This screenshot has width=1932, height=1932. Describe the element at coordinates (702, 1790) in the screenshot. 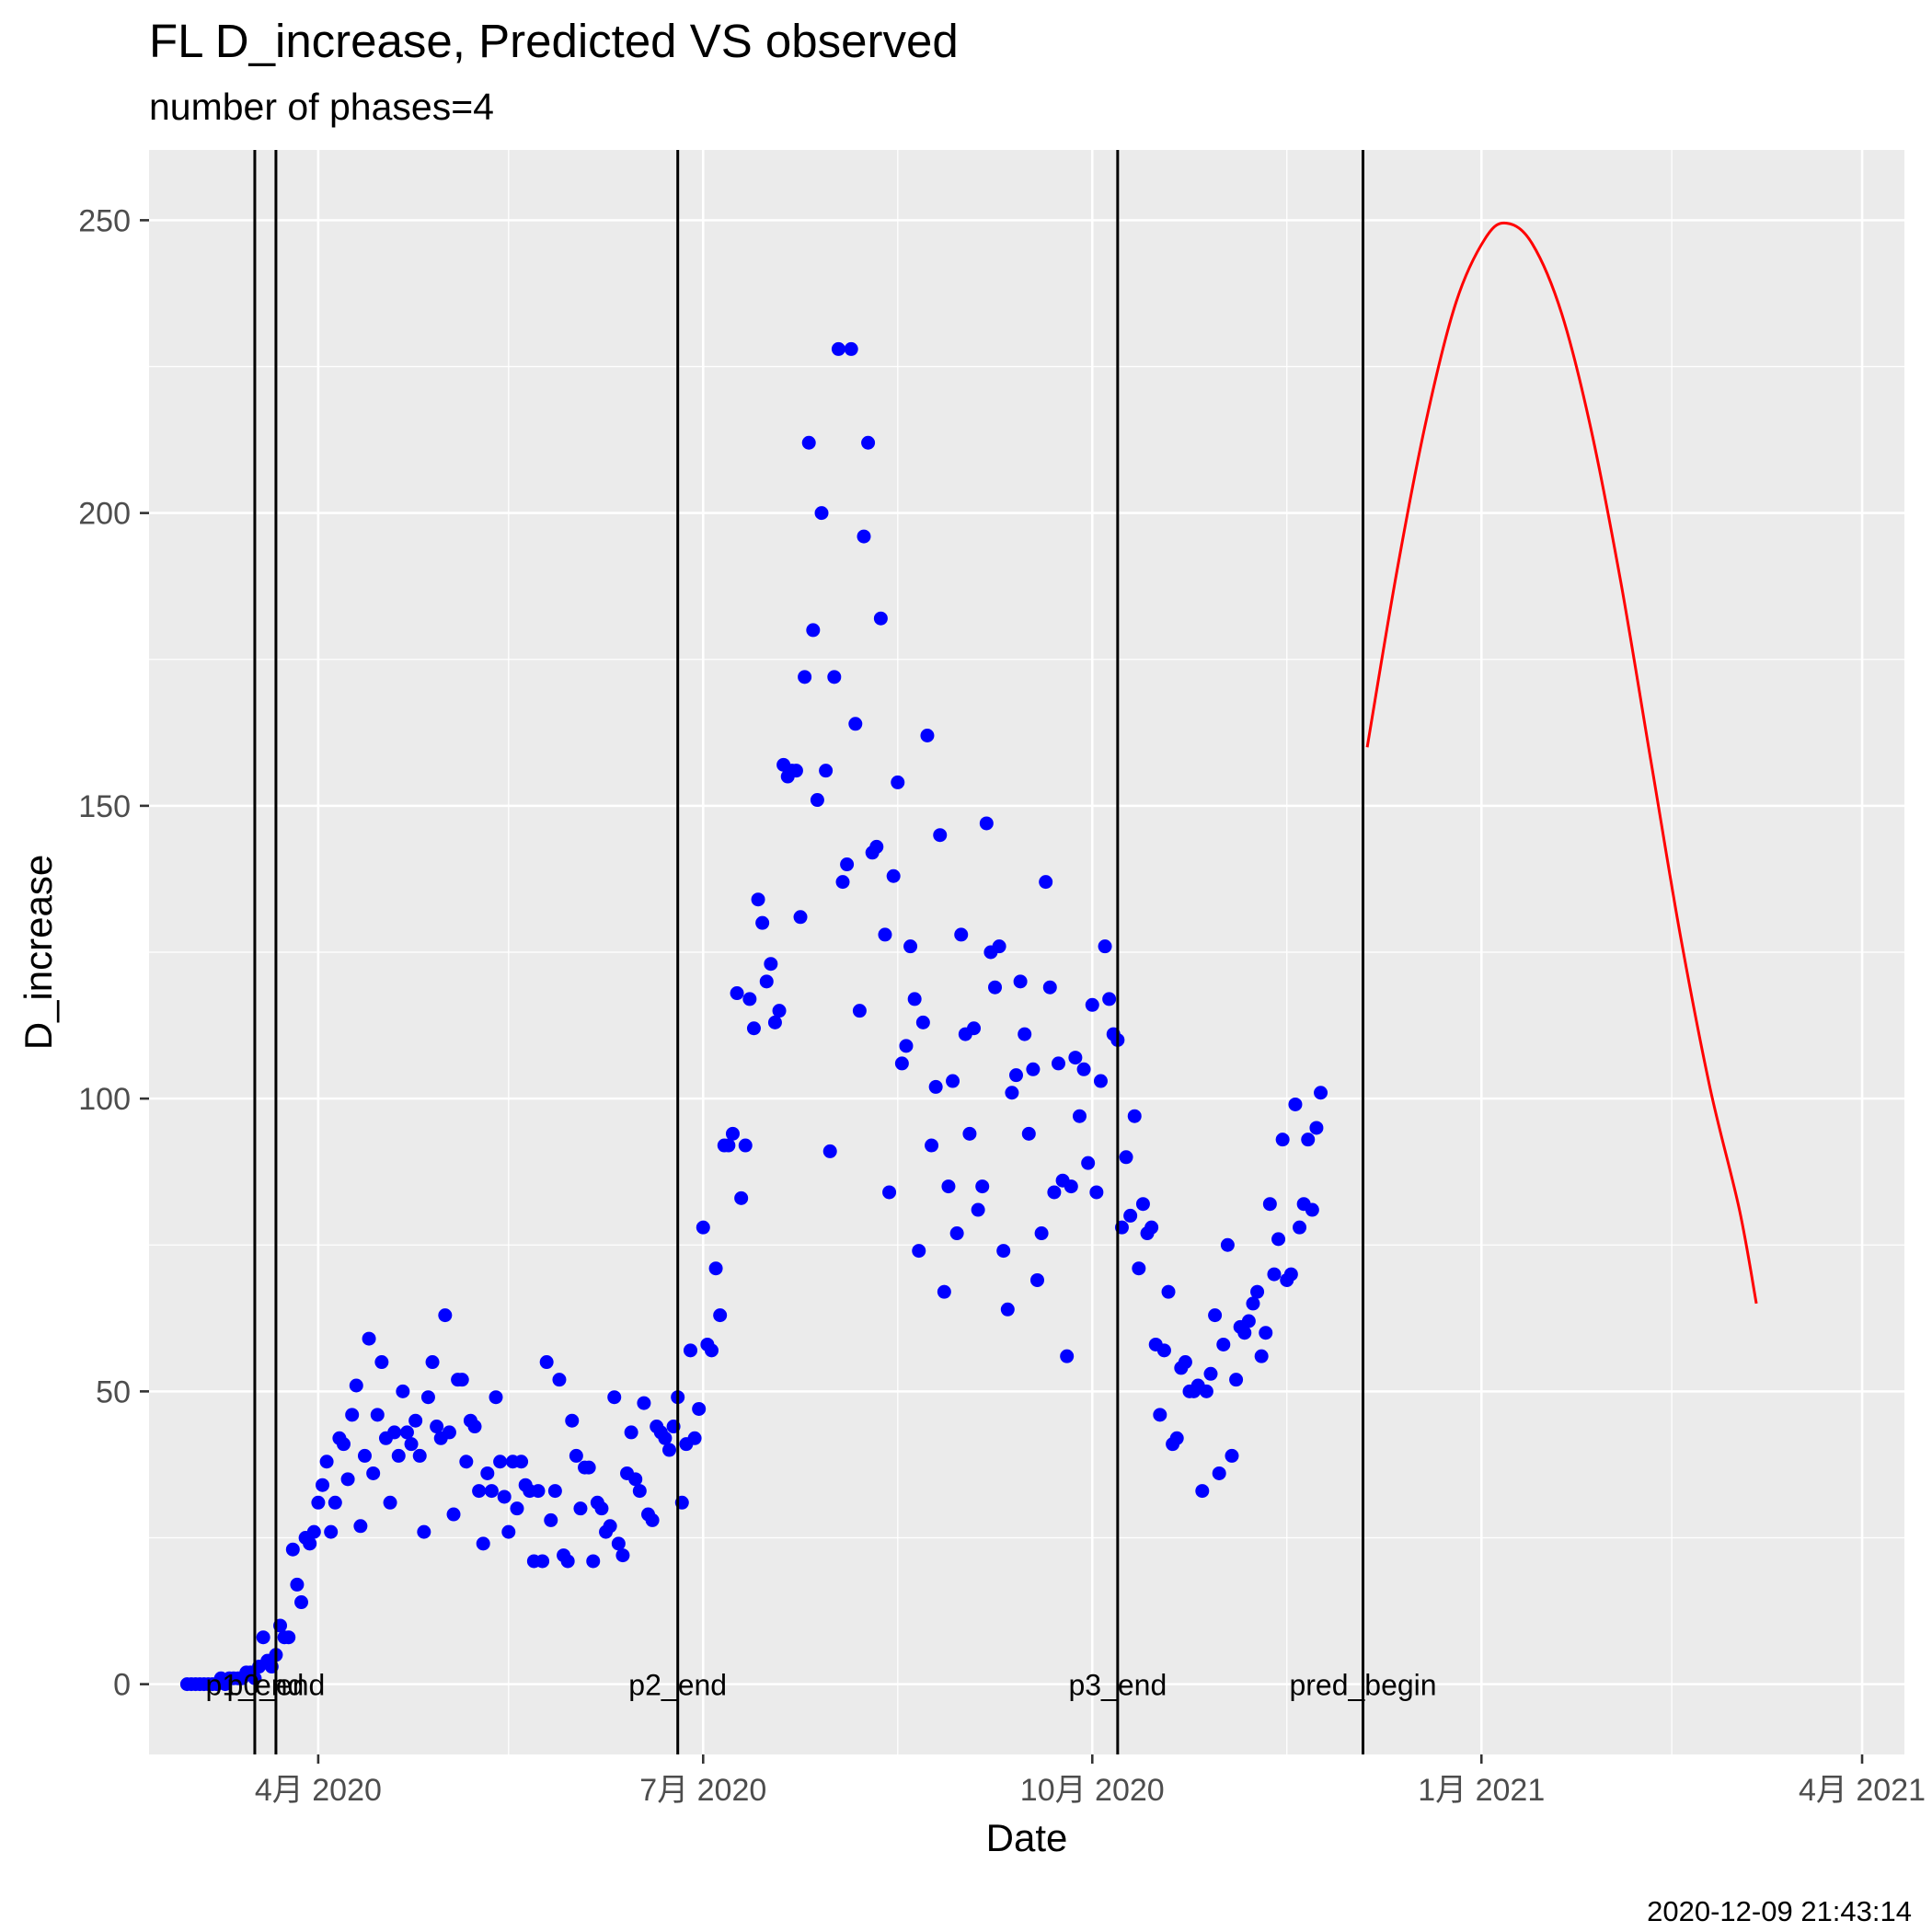

I see `x-tick-label: 7月 2020` at that location.